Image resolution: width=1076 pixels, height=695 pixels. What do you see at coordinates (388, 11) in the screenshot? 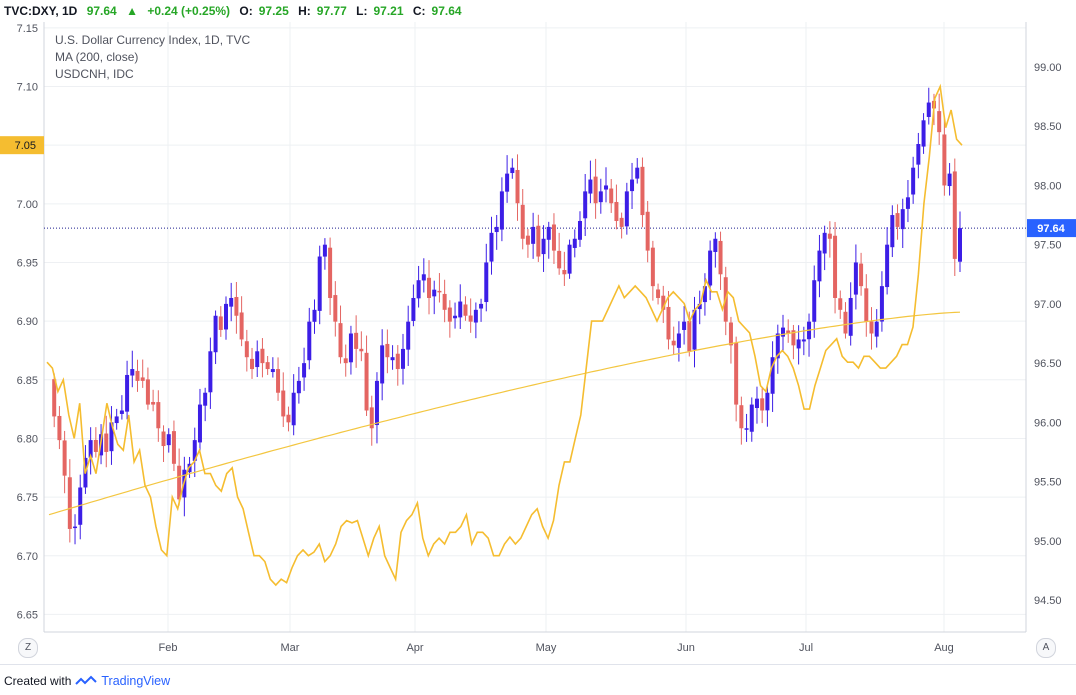
I see `low-value: 97.21` at bounding box center [388, 11].